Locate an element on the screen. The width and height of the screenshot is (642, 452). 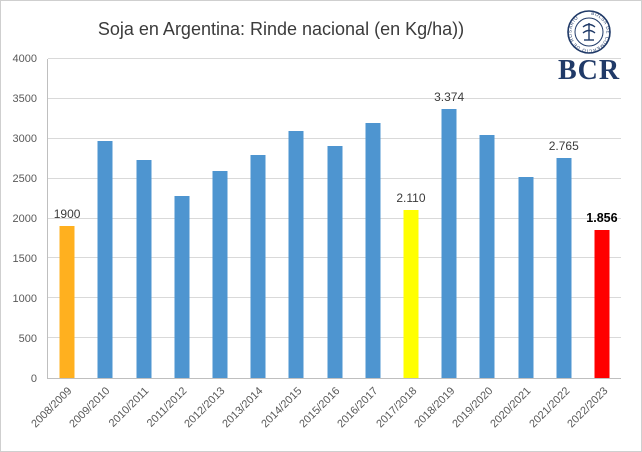
bar-2015-2016 is located at coordinates (335, 261).